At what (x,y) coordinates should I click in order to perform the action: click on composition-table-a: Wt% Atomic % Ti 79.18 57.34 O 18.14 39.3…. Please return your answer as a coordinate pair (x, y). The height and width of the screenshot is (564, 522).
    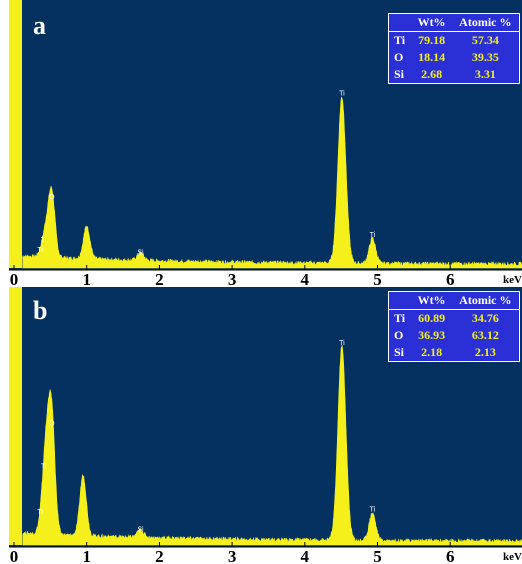
    Looking at the image, I should click on (454, 48).